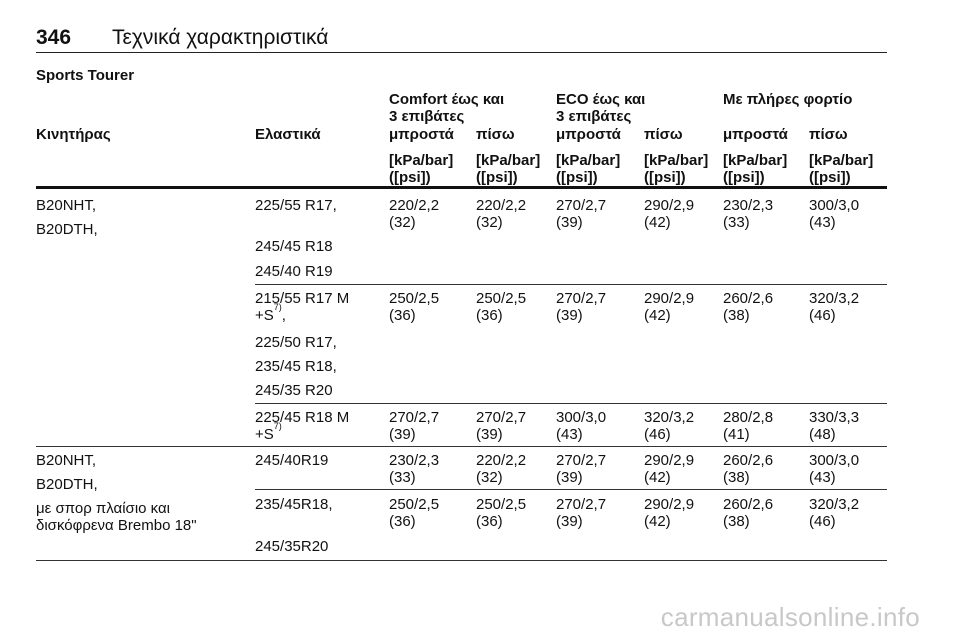 The image size is (960, 642). What do you see at coordinates (669, 460) in the screenshot?
I see `pressure-kpa-bar: 290/2,9` at bounding box center [669, 460].